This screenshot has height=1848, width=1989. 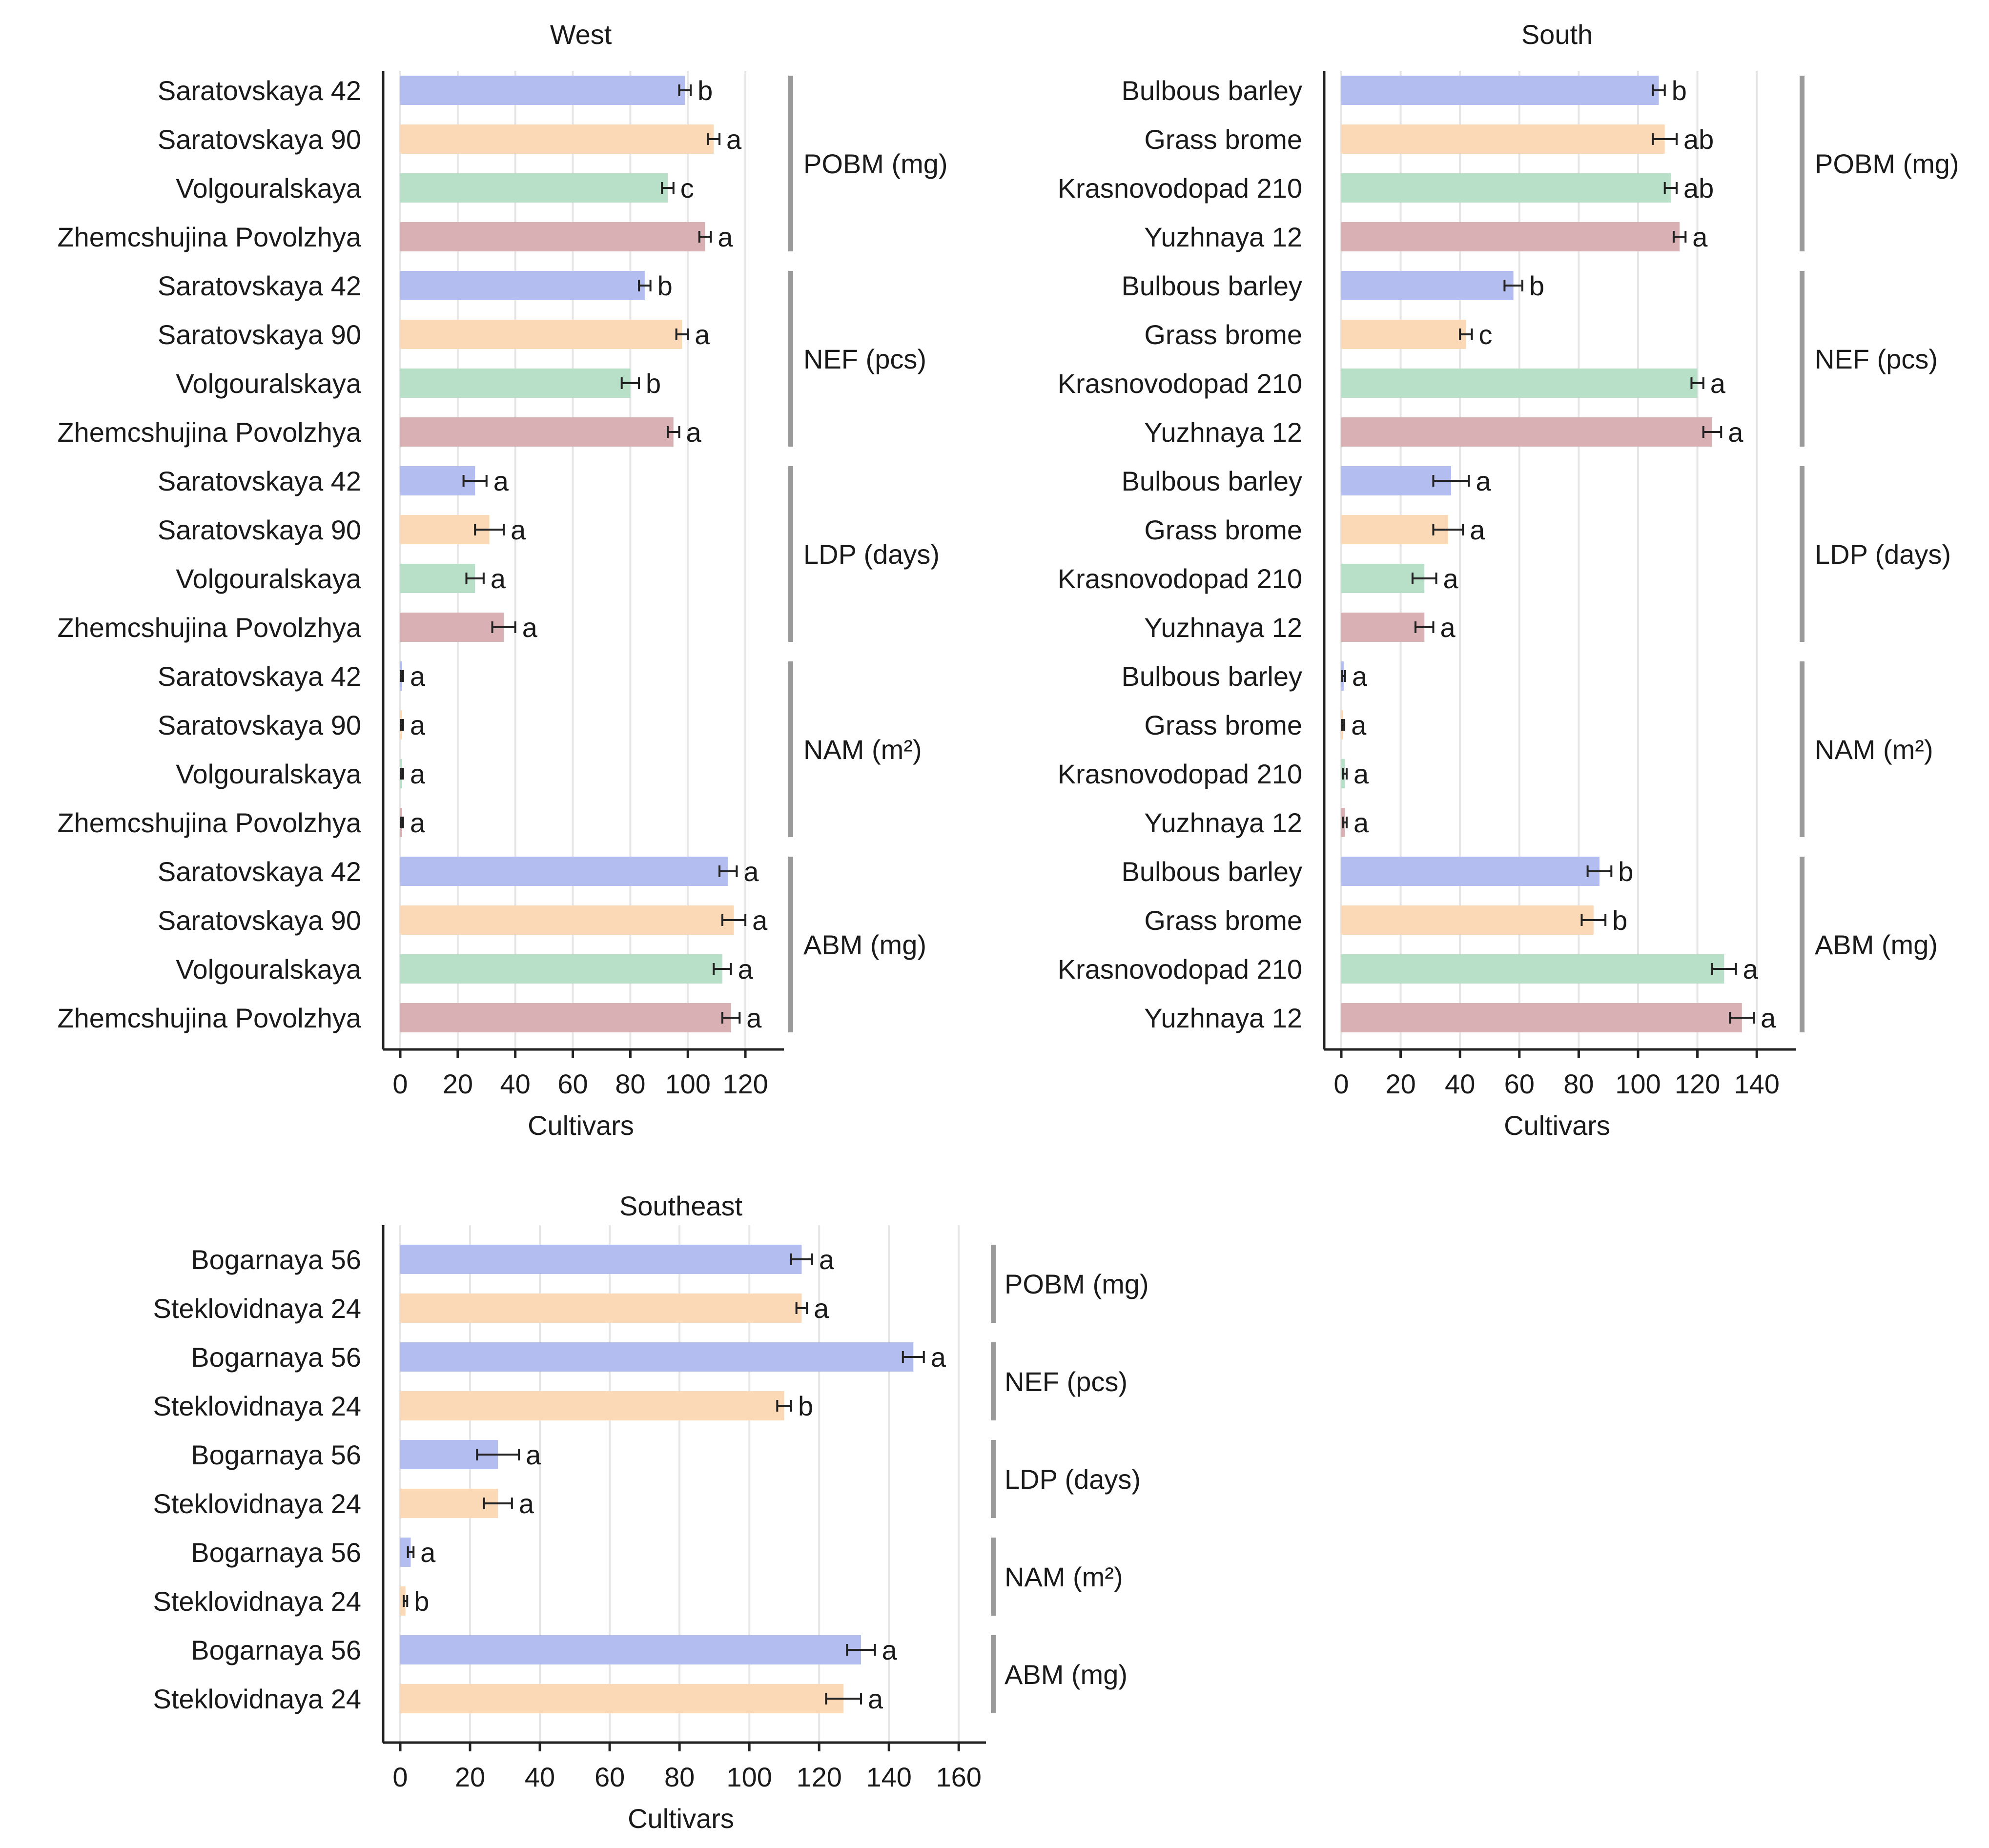 What do you see at coordinates (681, 1206) in the screenshot?
I see `chart-title: Southeast` at bounding box center [681, 1206].